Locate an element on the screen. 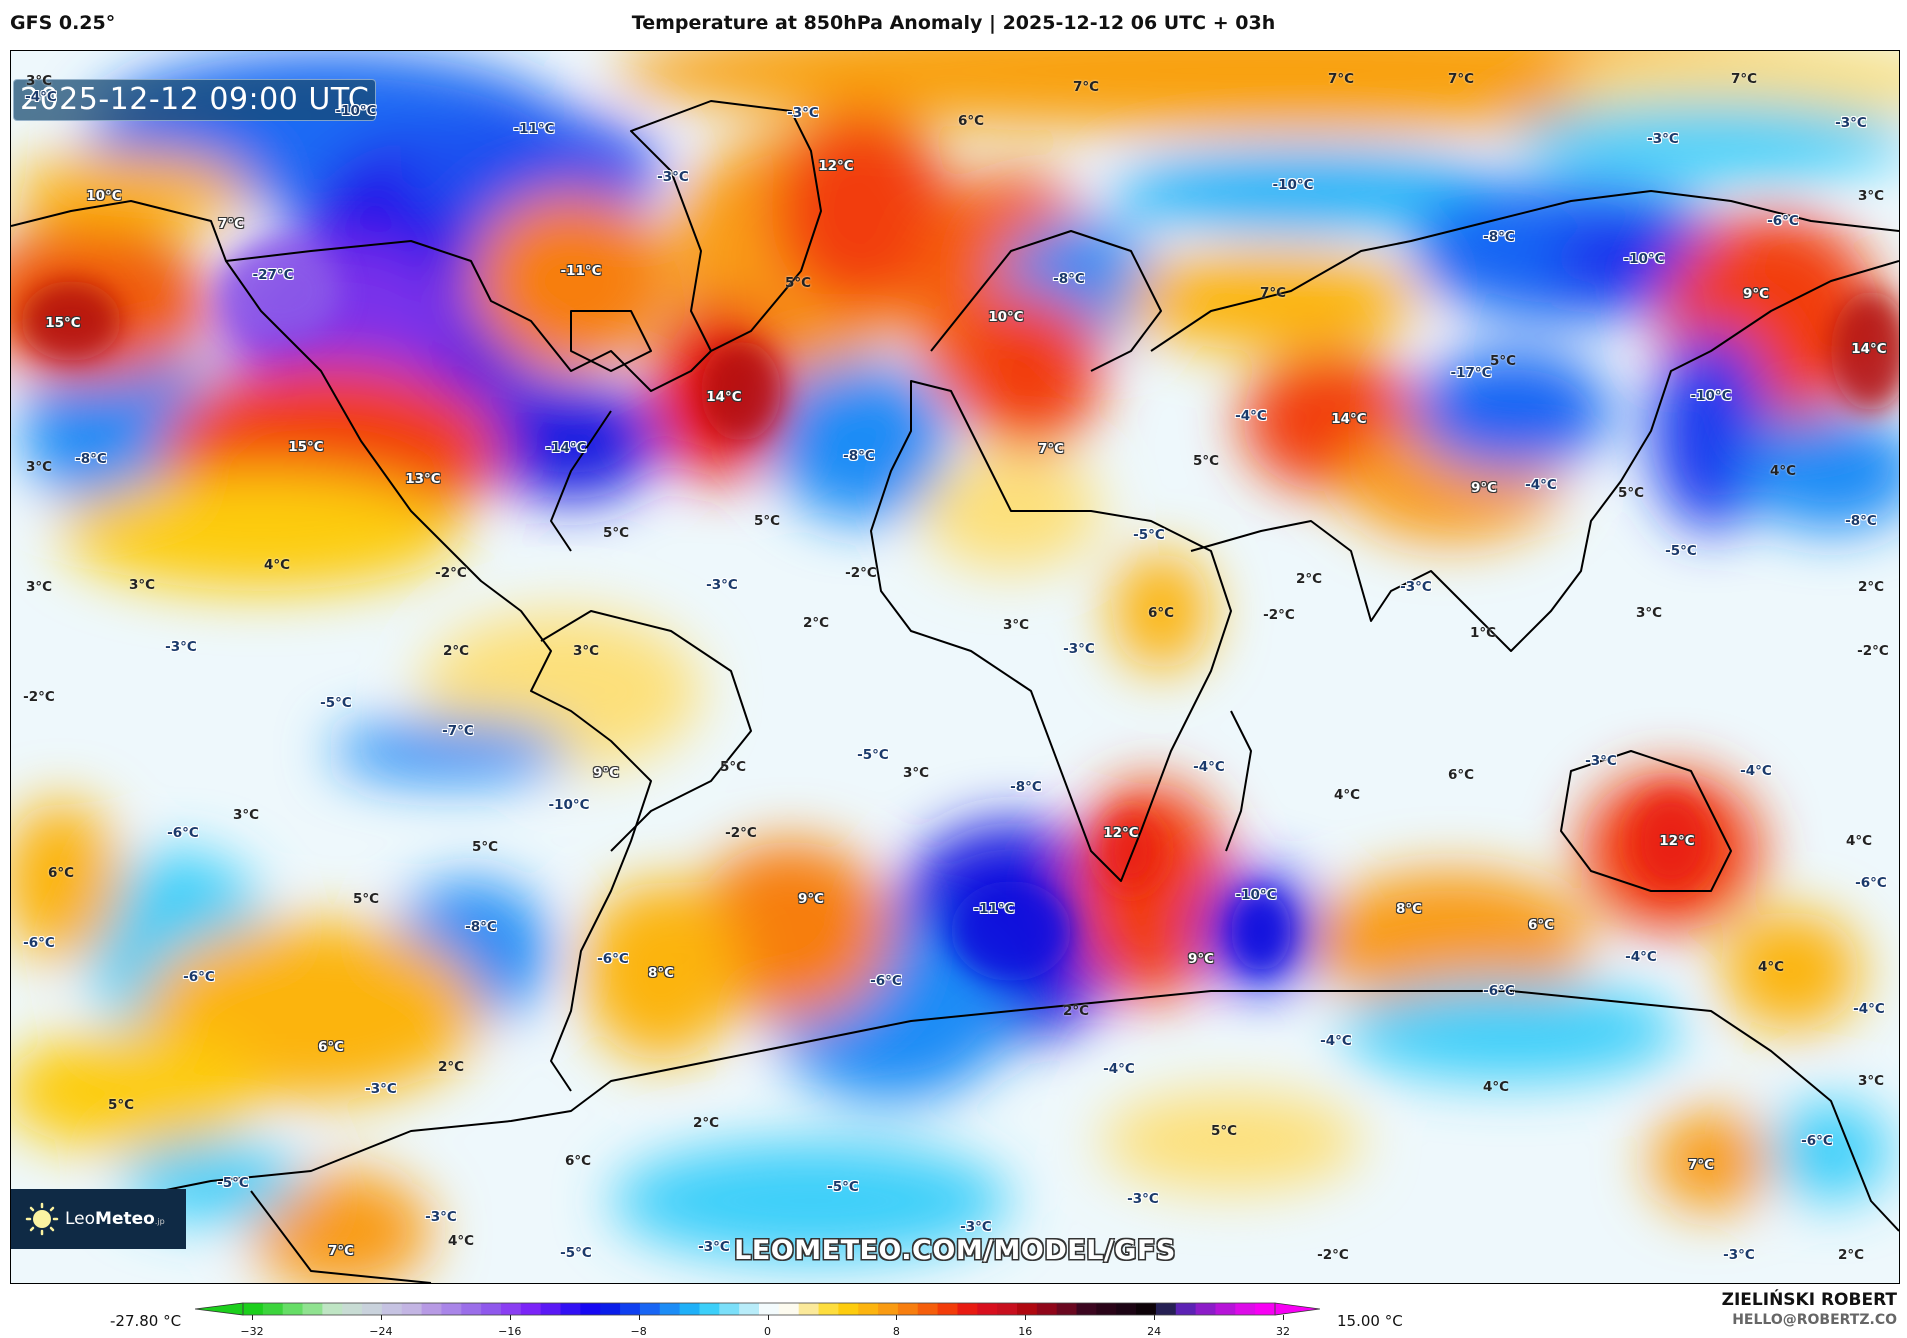  colorbar-tick-label: 8 is located at coordinates (896, 1331).